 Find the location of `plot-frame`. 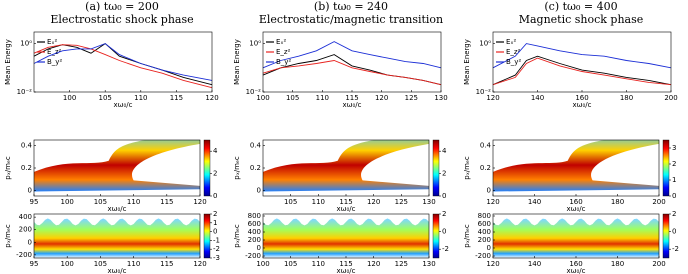

plot-frame is located at coordinates (123, 62).